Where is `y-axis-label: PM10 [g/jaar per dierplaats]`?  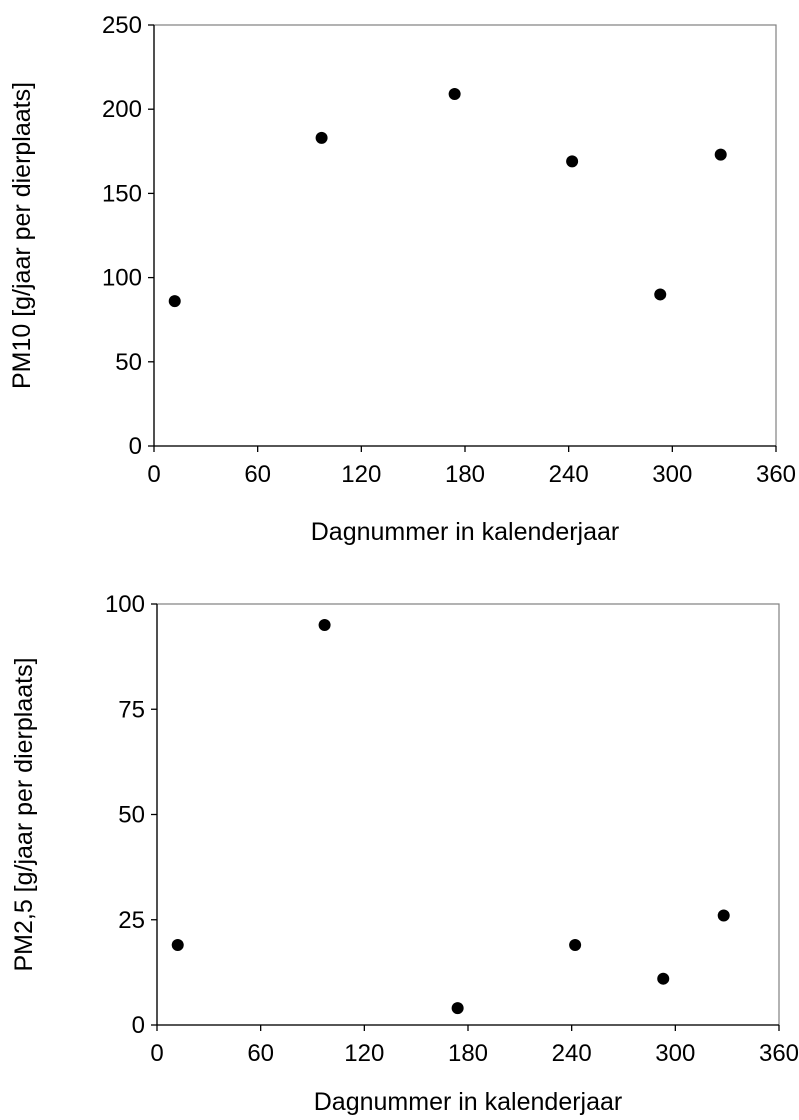 y-axis-label: PM10 [g/jaar per dierplaats] is located at coordinates (22, 235).